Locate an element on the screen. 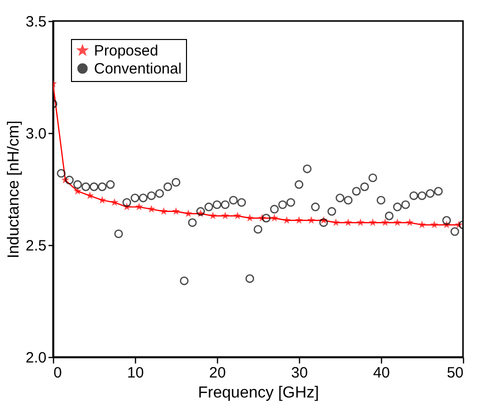  x-tick-label: 20 is located at coordinates (217, 373).